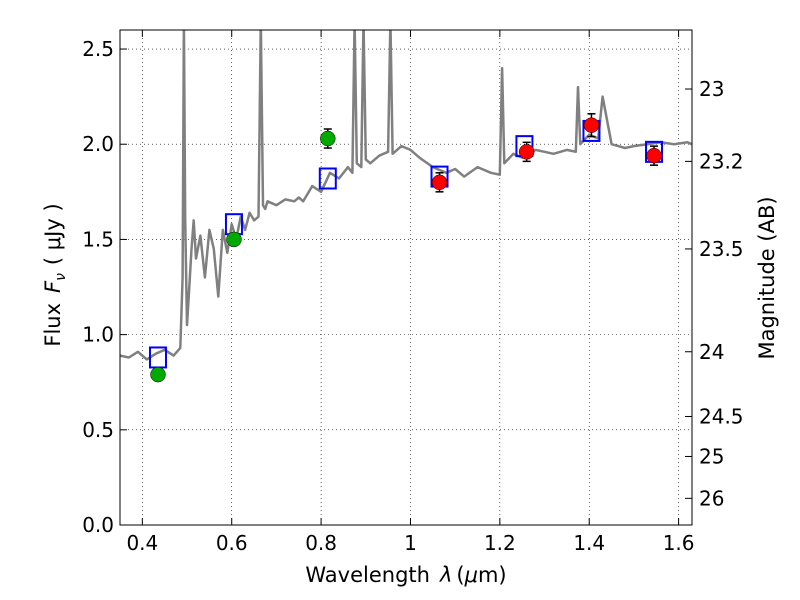 The image size is (800, 600). I want to click on y-tick-label: 2.5, so click(98, 49).